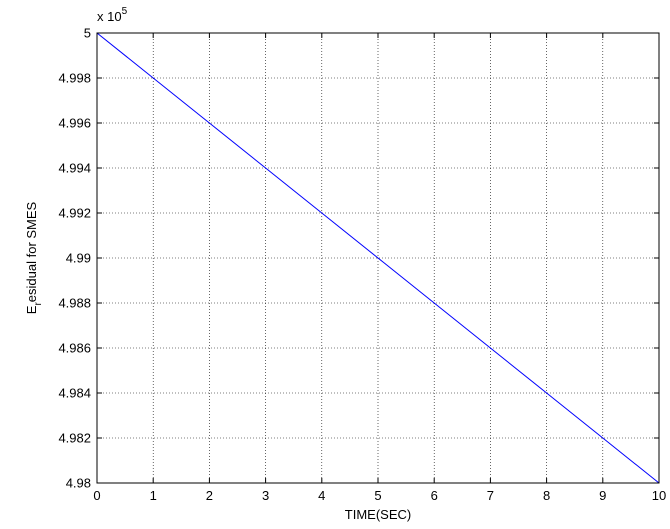 The height and width of the screenshot is (529, 670). Describe the element at coordinates (31, 309) in the screenshot. I see `y-axis-label-main: E` at that location.